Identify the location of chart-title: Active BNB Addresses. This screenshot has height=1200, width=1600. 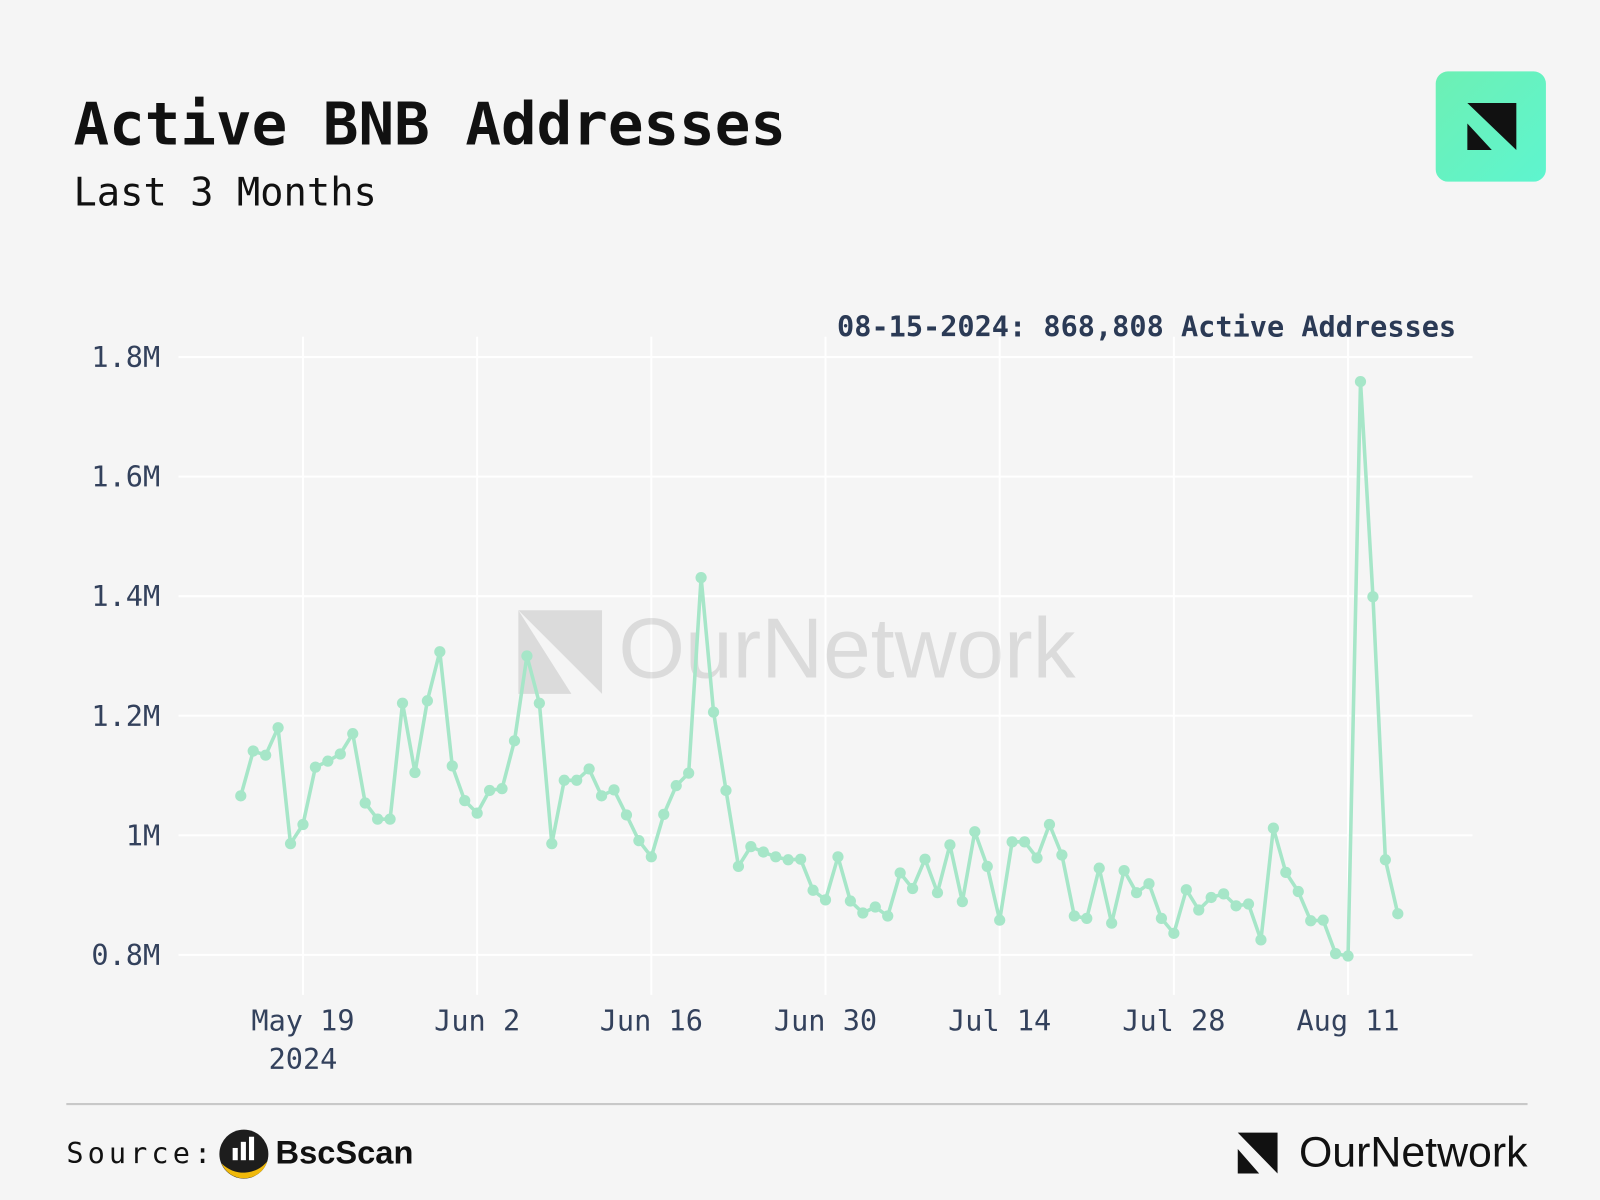
(429, 124).